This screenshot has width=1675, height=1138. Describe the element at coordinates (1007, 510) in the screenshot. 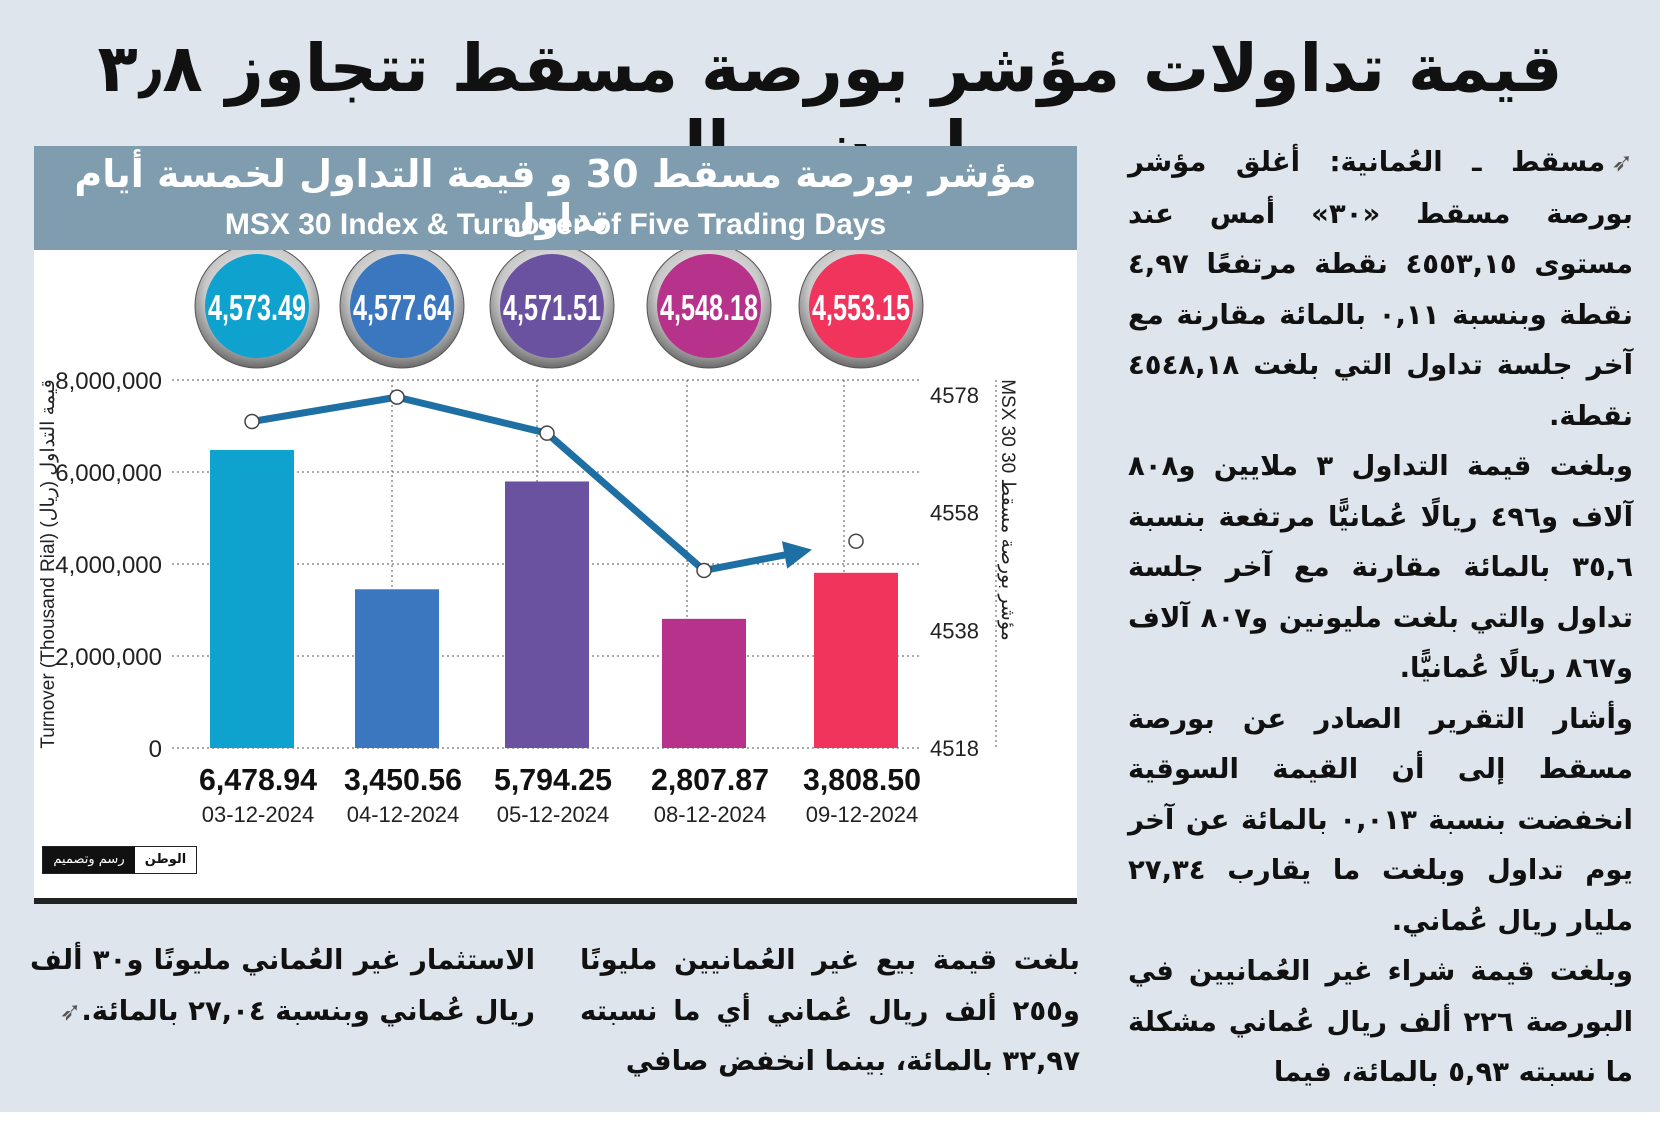

I see `y-right-axis-title: MSX 30 مؤشر بورصة مسقط 30` at that location.